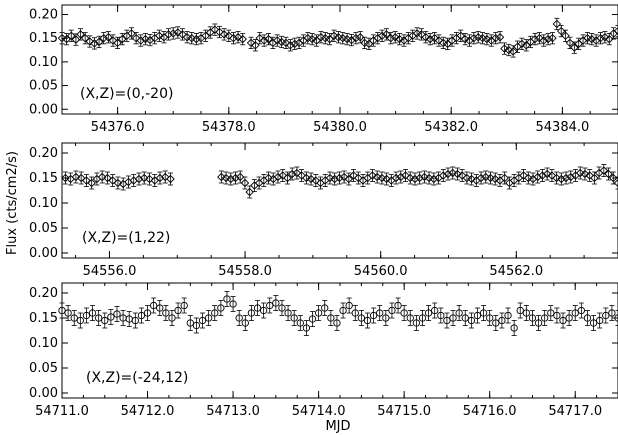 The image size is (618, 435). Describe the element at coordinates (110, 271) in the screenshot. I see `x-tick-label: 54556.0` at that location.